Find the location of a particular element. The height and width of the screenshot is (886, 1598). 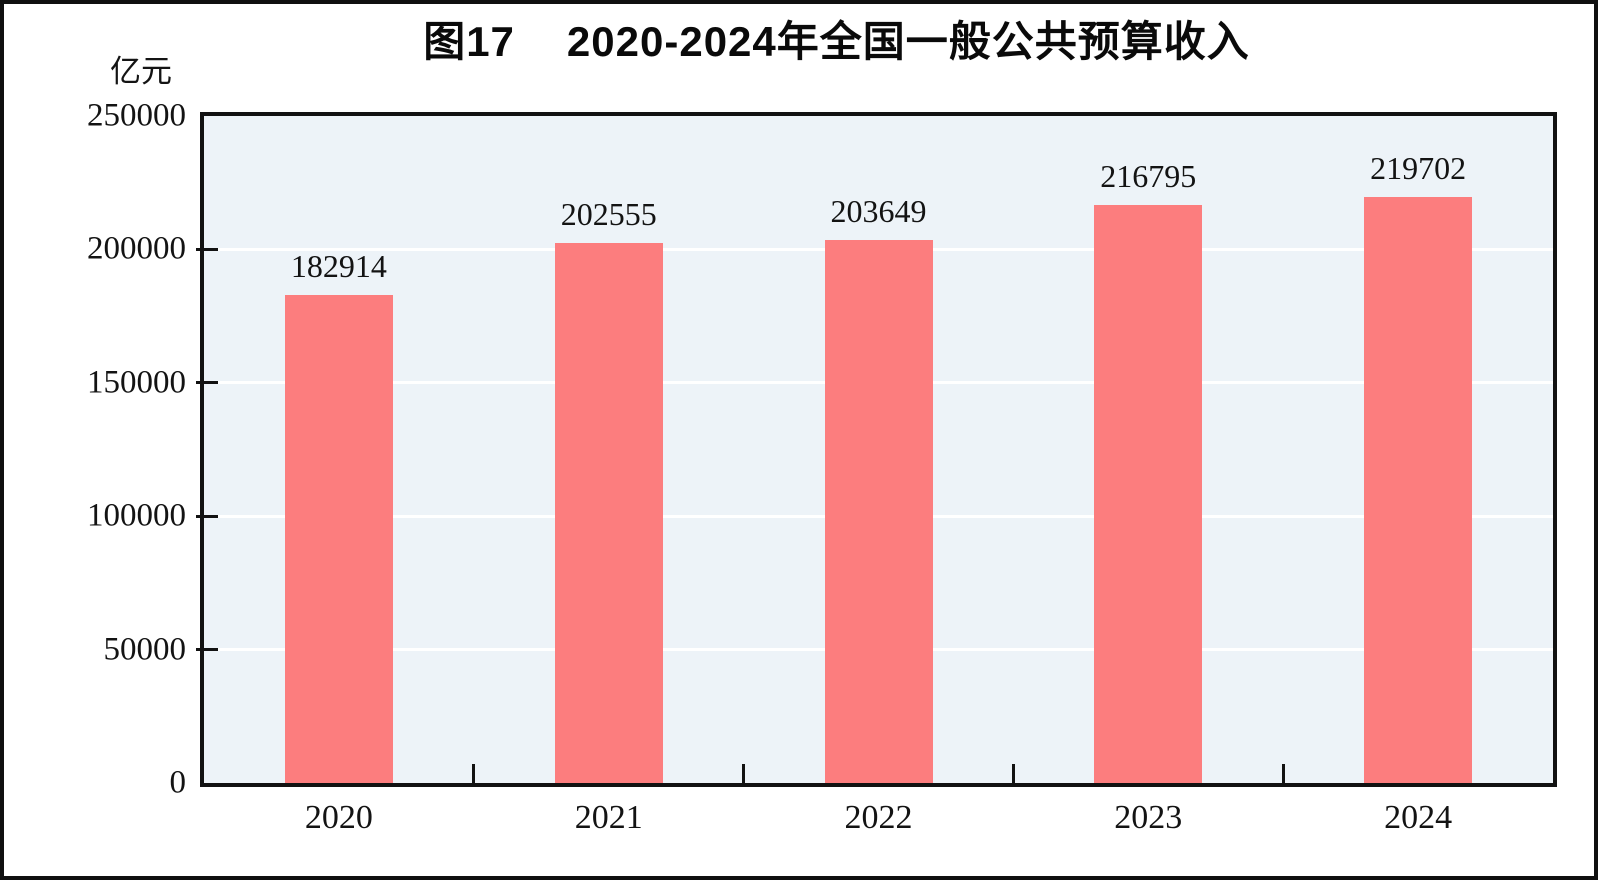

bar-data-label: 219702 is located at coordinates (1418, 167).